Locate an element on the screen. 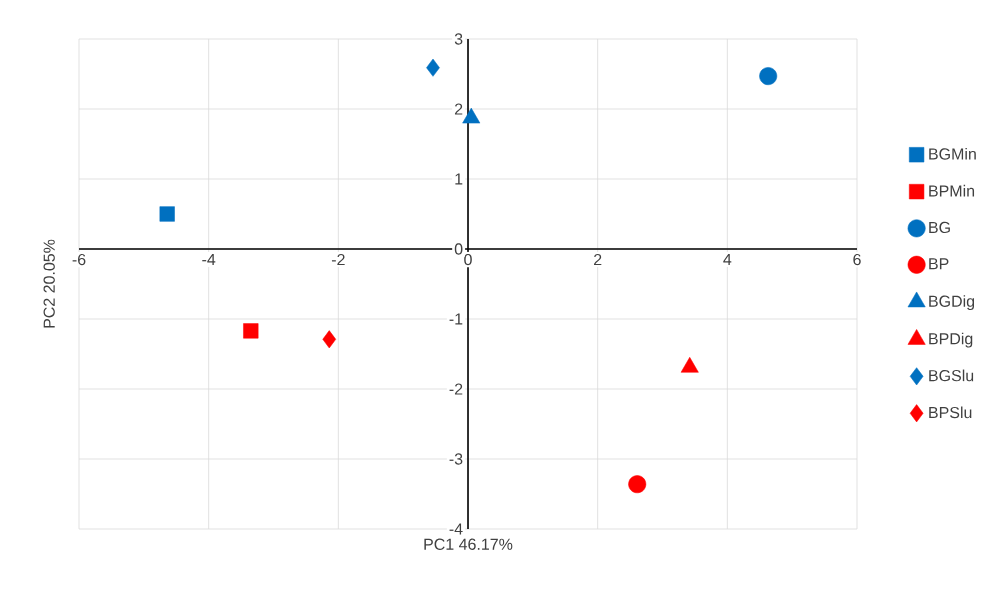 This screenshot has height=592, width=1003. y-tick-label: -2 is located at coordinates (456, 389).